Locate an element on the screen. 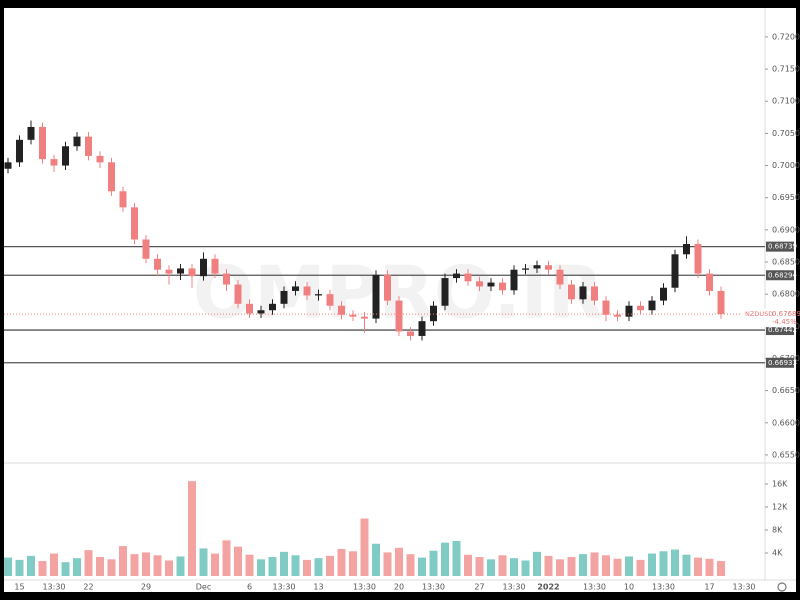 Image resolution: width=800 pixels, height=600 pixels. x-tick-label: 17 is located at coordinates (709, 587).